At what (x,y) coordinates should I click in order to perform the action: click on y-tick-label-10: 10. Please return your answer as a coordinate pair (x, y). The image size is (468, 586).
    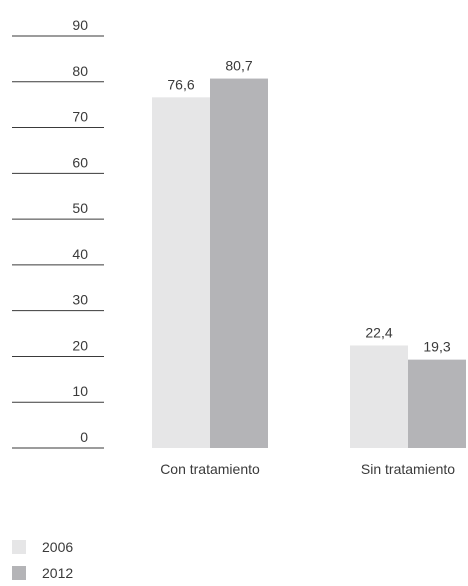
    Looking at the image, I should click on (80, 391).